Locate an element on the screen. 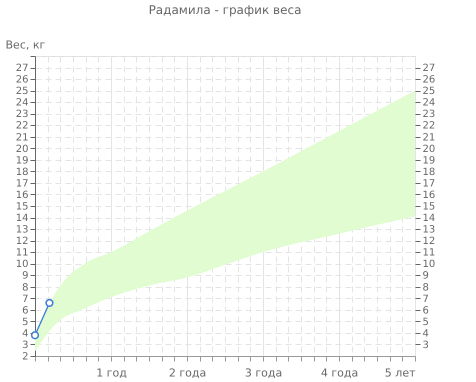 The height and width of the screenshot is (382, 476). y2-tick-label: 10 is located at coordinates (429, 264).